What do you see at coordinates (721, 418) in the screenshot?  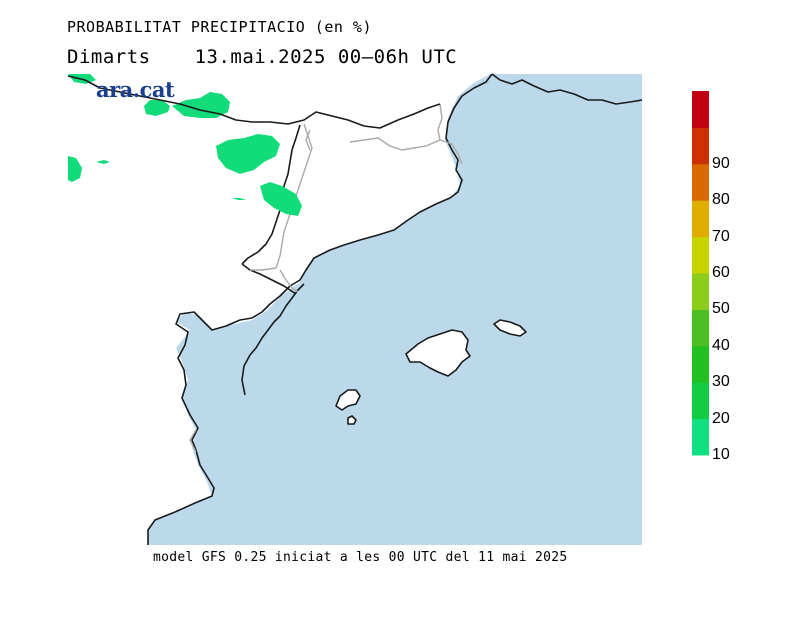 I see `legend-label: 20` at bounding box center [721, 418].